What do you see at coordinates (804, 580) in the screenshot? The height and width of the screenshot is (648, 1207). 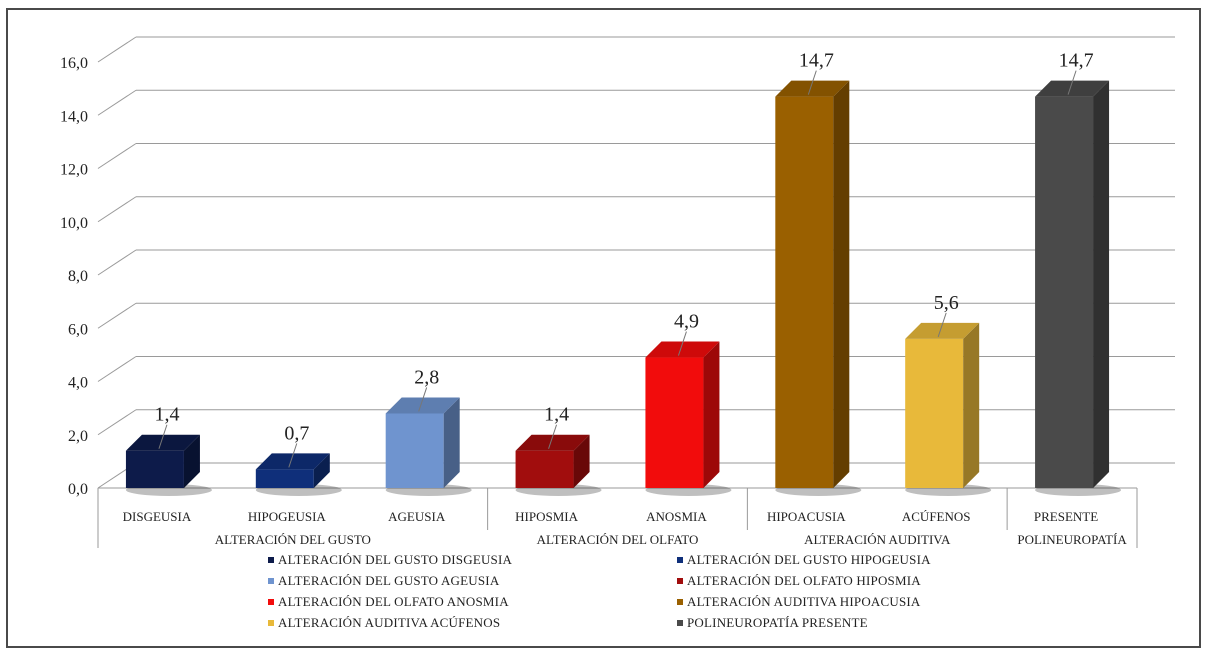 I see `legend-label: ALTERACIÓN DEL OLFATO HIPOSMIA` at bounding box center [804, 580].